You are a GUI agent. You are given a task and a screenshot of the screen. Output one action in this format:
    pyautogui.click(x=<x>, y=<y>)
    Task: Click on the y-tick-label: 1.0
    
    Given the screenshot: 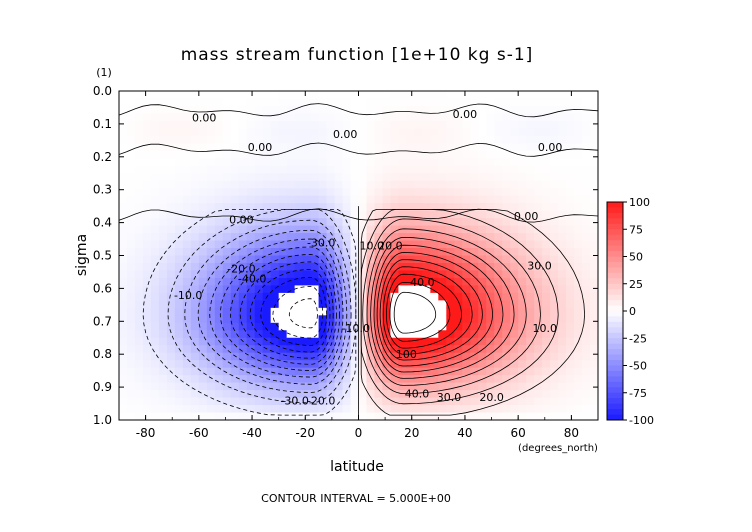 What is the action you would take?
    pyautogui.click(x=102, y=420)
    